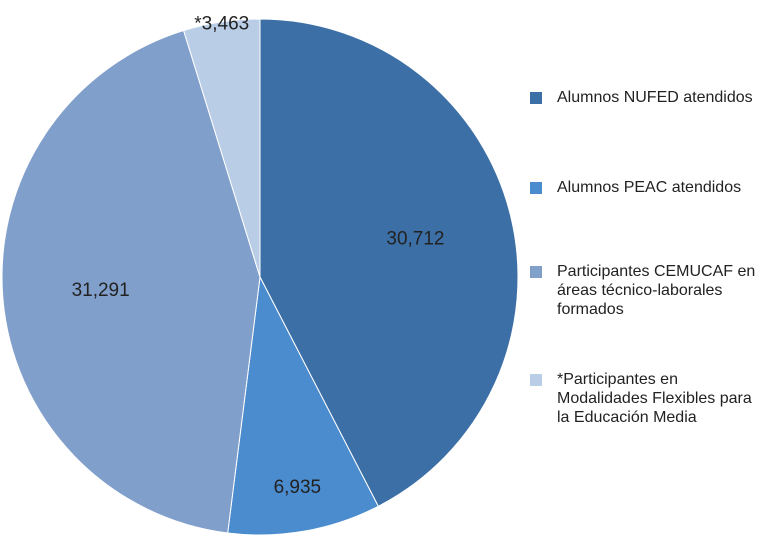 The height and width of the screenshot is (536, 765). I want to click on data-label: 6,935, so click(298, 487).